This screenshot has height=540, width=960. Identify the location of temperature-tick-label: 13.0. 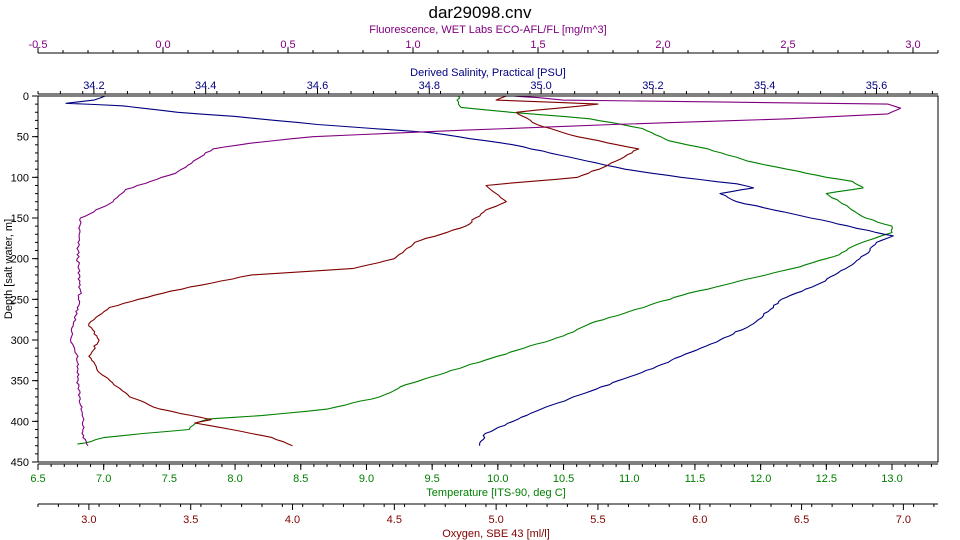
(891, 479).